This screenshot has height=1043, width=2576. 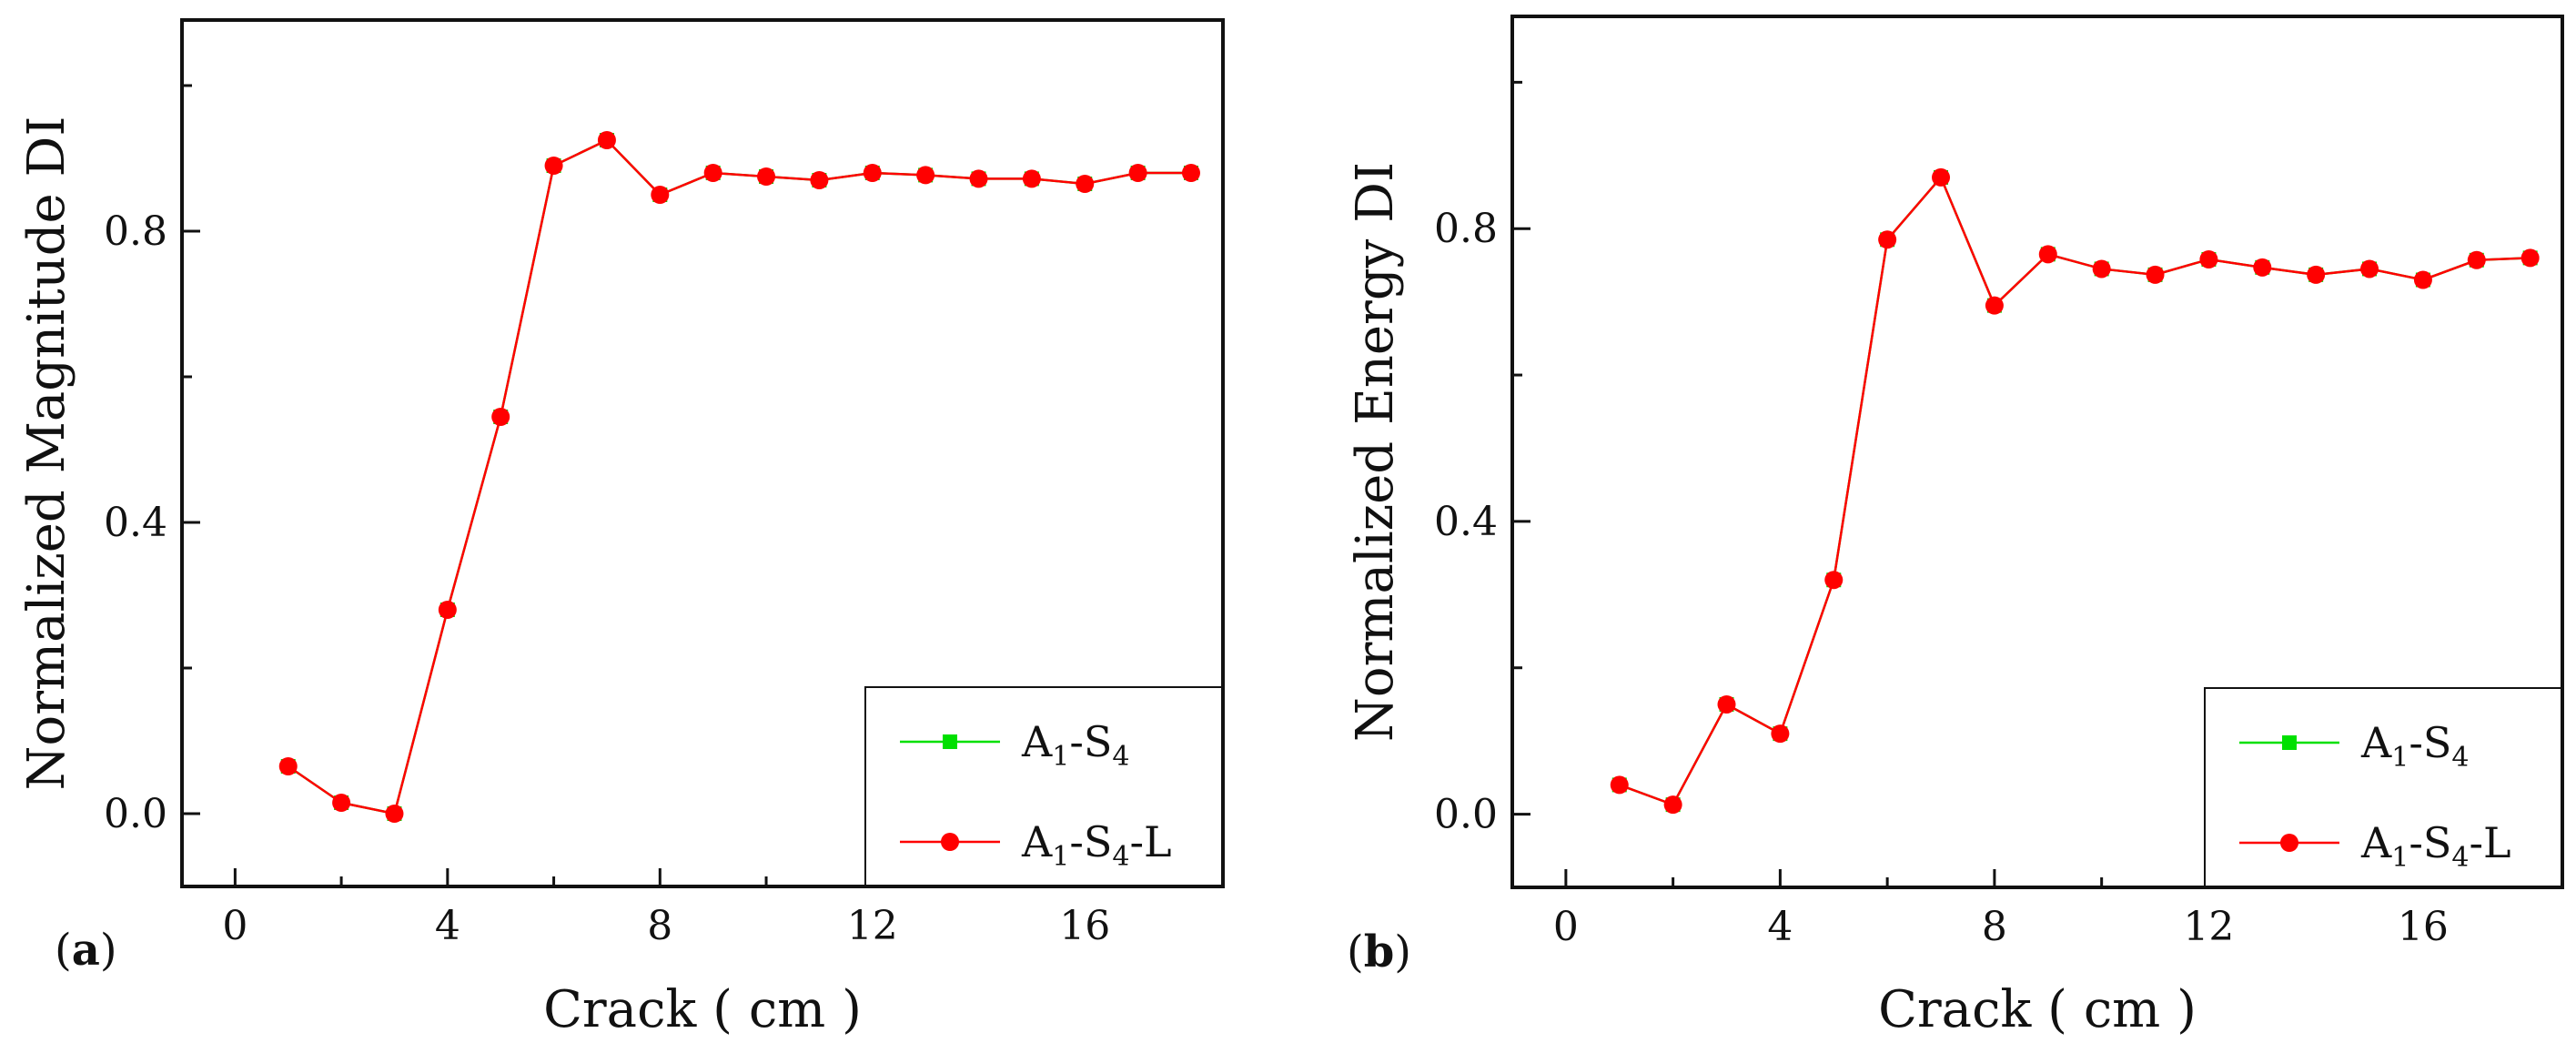 I want to click on panel-label: (a), so click(x=86, y=950).